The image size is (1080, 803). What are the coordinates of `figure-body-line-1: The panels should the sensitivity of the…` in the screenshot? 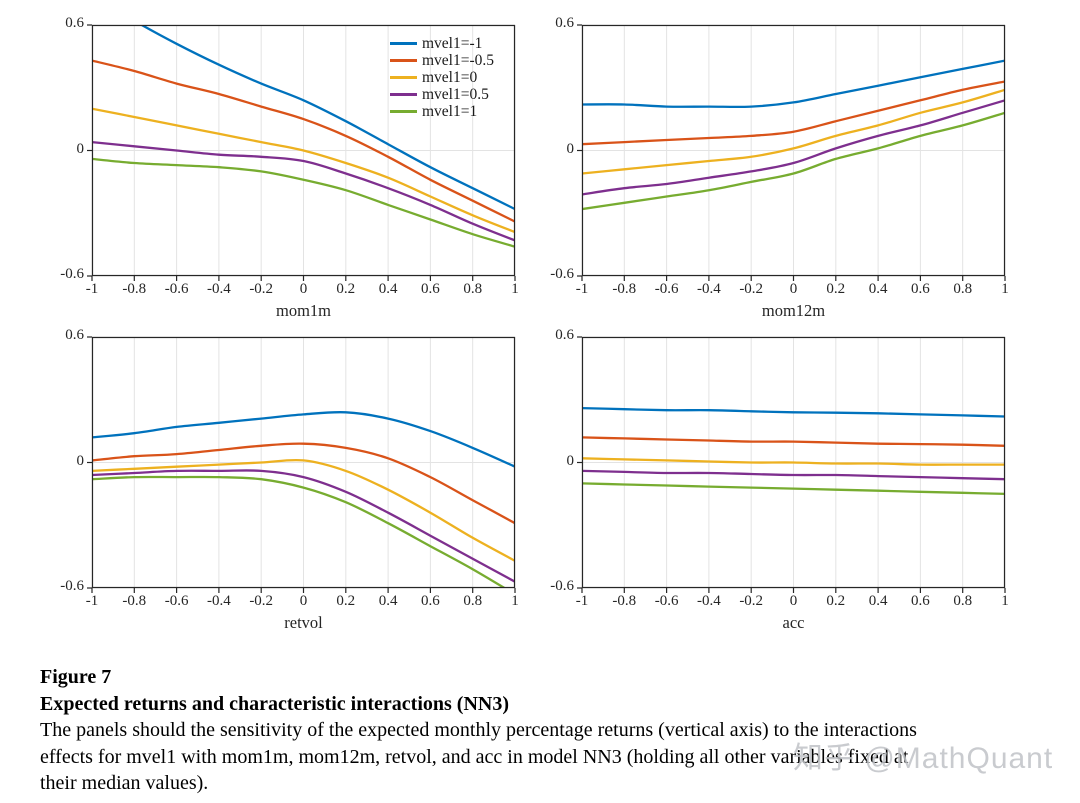 It's located at (478, 730).